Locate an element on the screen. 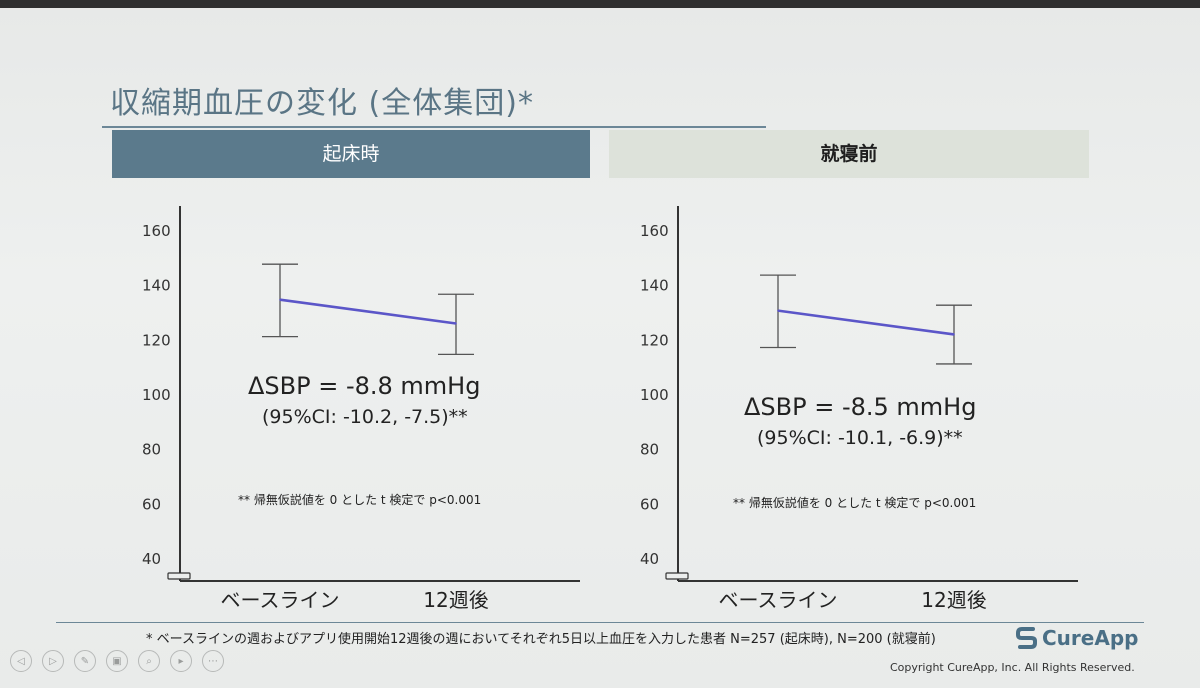 The width and height of the screenshot is (1200, 688). zoom-icon: ⌕ is located at coordinates (149, 661).